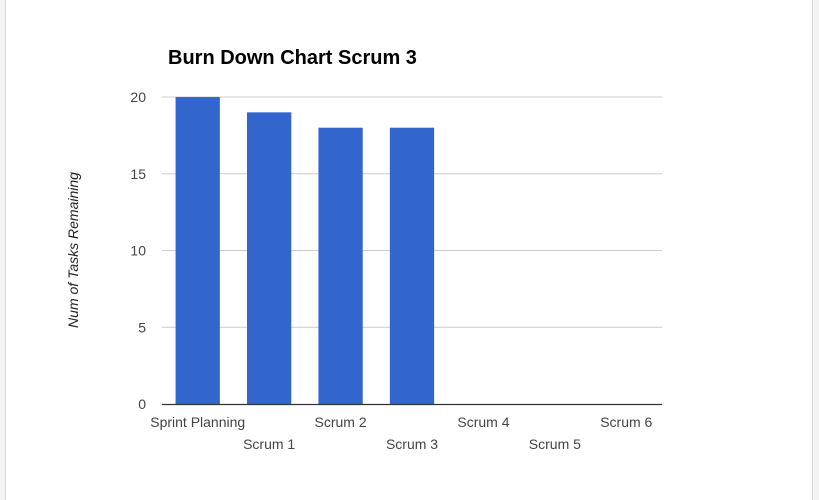  What do you see at coordinates (292, 58) in the screenshot?
I see `chart-title: Burn Down Chart Scrum 3` at bounding box center [292, 58].